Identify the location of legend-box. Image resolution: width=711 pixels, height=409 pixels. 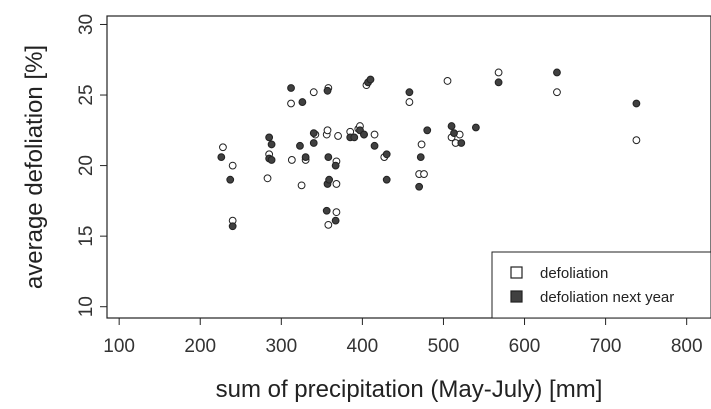
(601, 285).